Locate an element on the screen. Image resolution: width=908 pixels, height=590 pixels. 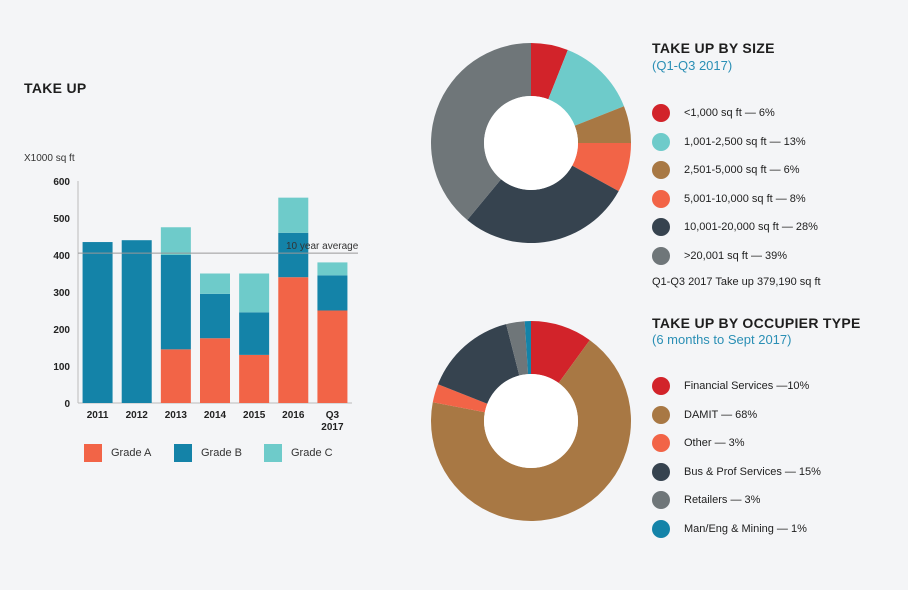
y-tick-label: 100 is located at coordinates (61, 367).